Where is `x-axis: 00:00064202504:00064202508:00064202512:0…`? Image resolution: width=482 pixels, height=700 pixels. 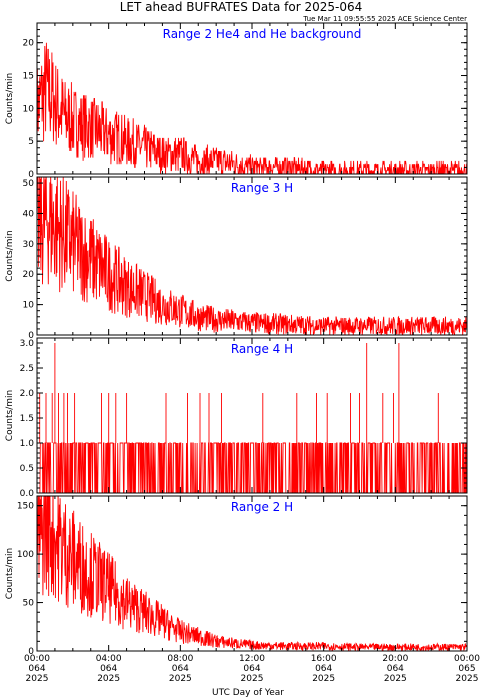 x-axis: 00:00064202504:00064202508:00064202512:0… is located at coordinates (252, 669).